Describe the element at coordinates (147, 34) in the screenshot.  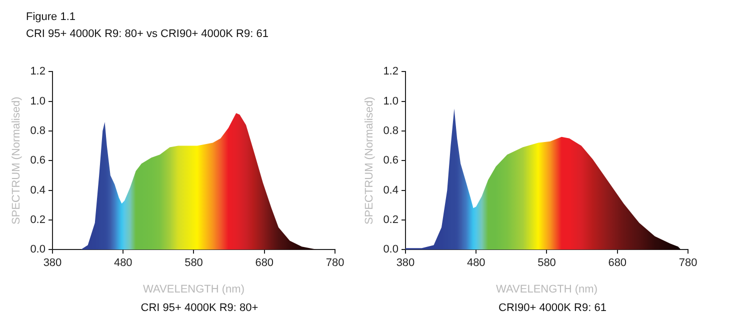
I see `chart-subtitle: CRI 95+ 4000K R9: 80+ vs CRI90+ 4000K R9: 61` at that location.